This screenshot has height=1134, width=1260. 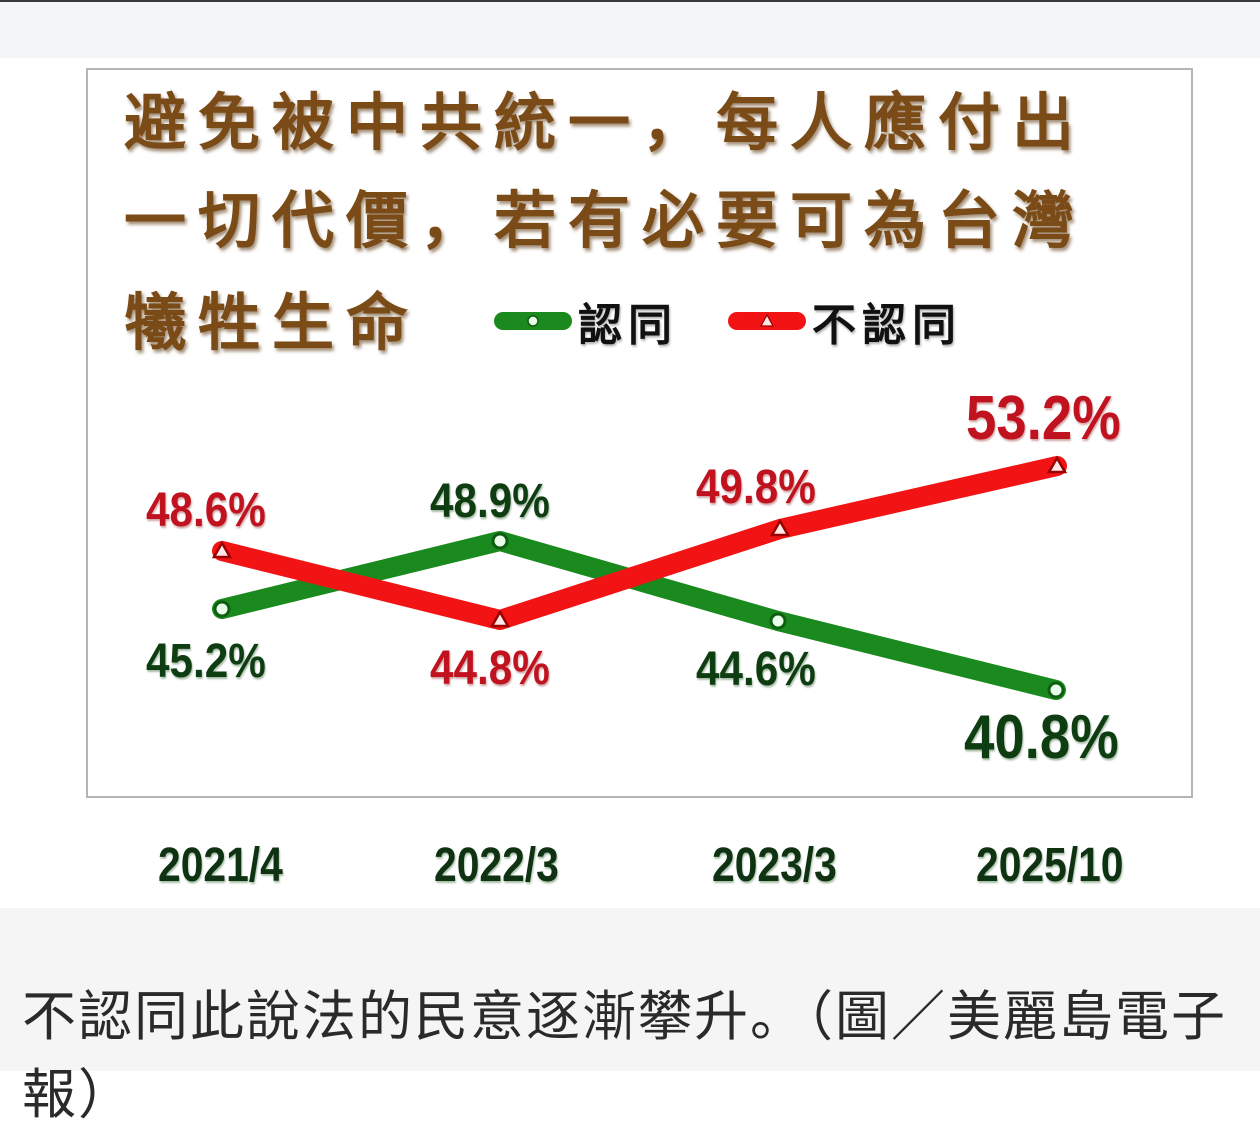 What do you see at coordinates (628, 325) in the screenshot?
I see `legend-label-agree: 認同` at bounding box center [628, 325].